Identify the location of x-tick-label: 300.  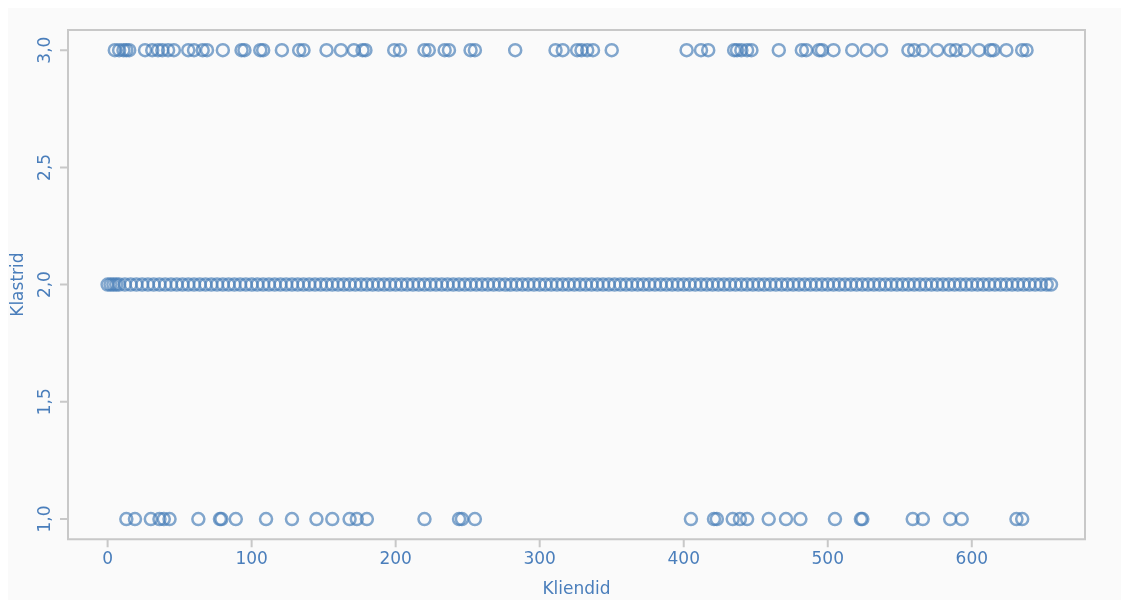
(539, 557).